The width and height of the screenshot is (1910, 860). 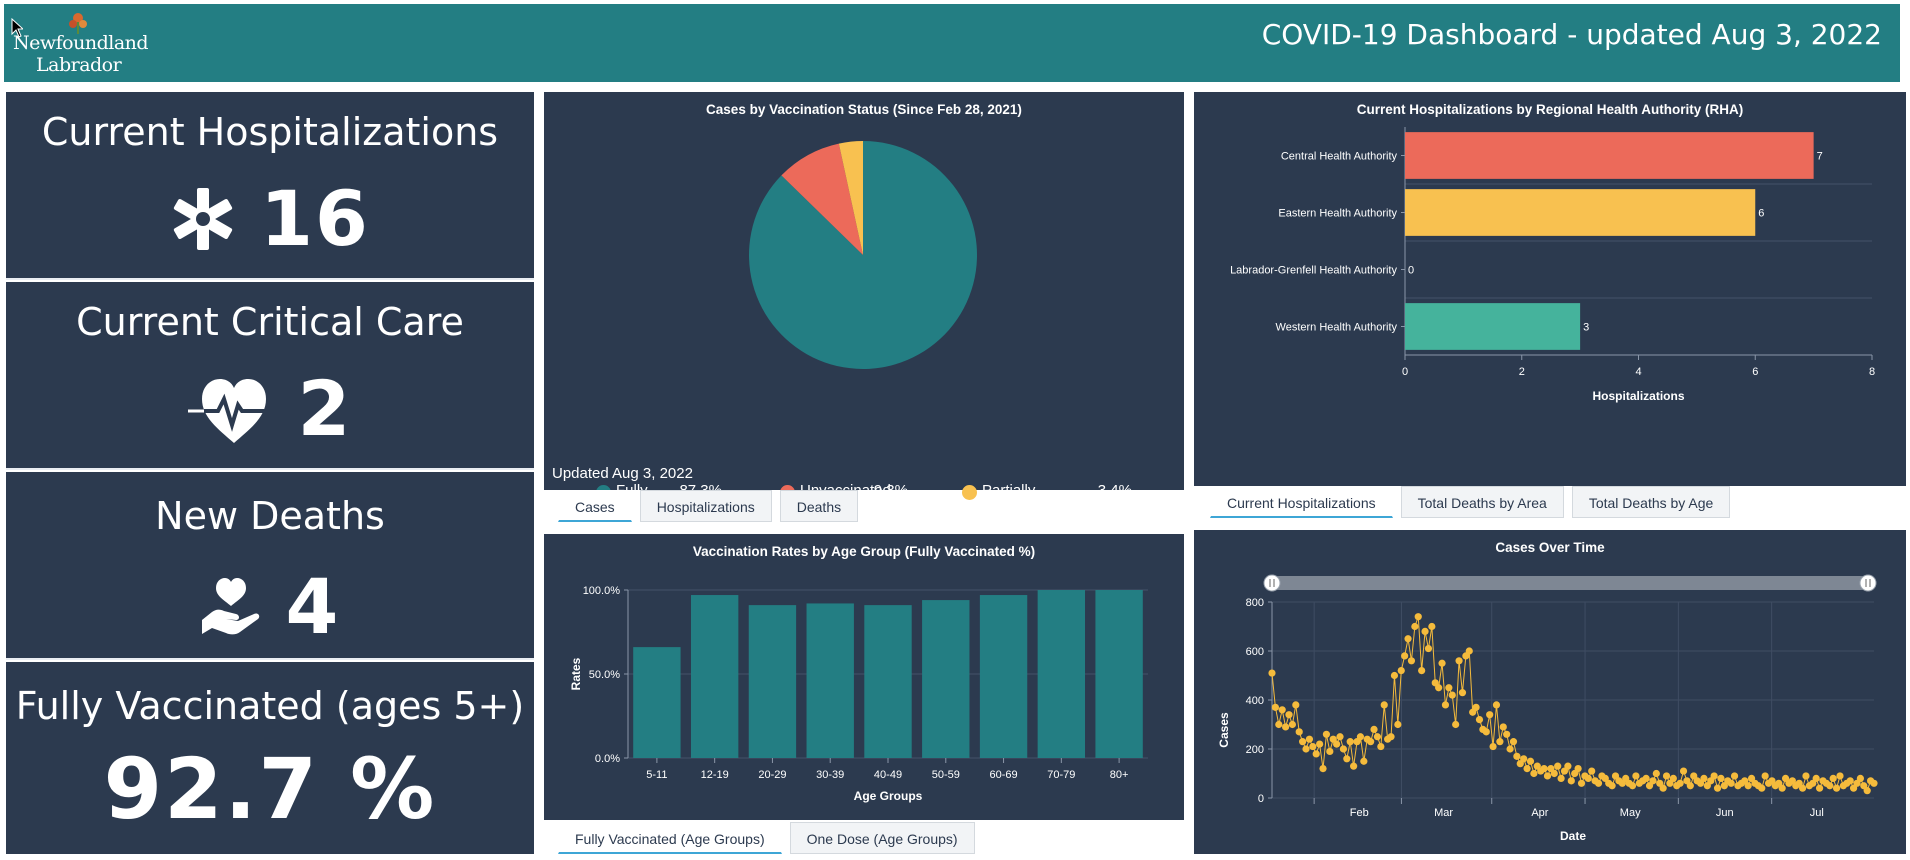 I want to click on pitcher-plant-icon, so click(x=78, y=23).